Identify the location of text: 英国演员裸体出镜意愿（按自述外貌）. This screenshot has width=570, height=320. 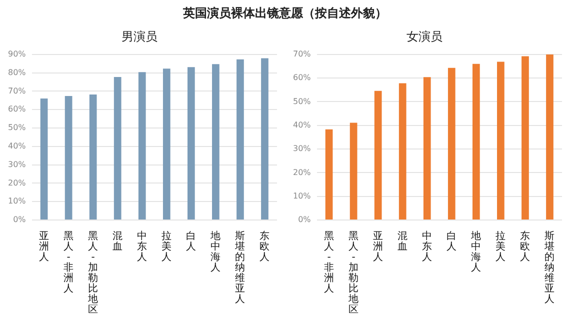
(285, 13).